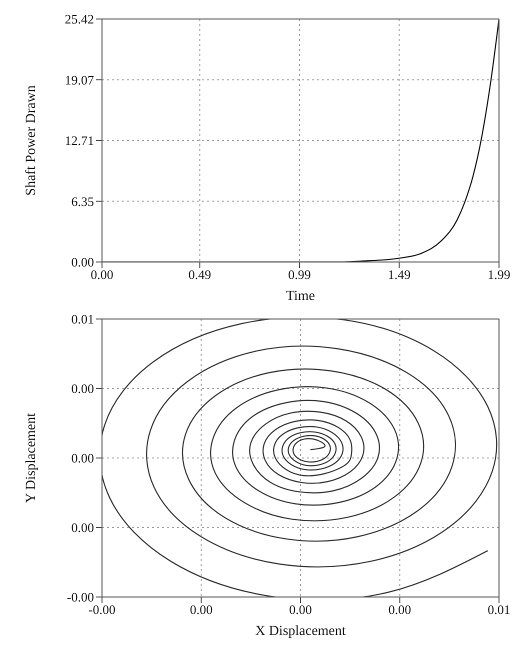 This screenshot has width=530, height=650. I want to click on y-tick-label: 25.42, so click(79, 19).